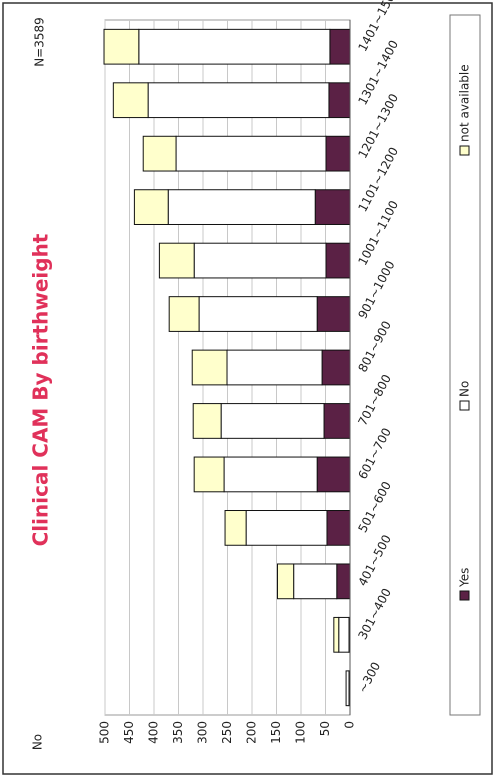 The image size is (495, 777). I want to click on annotation: N=3589, so click(40, 42).